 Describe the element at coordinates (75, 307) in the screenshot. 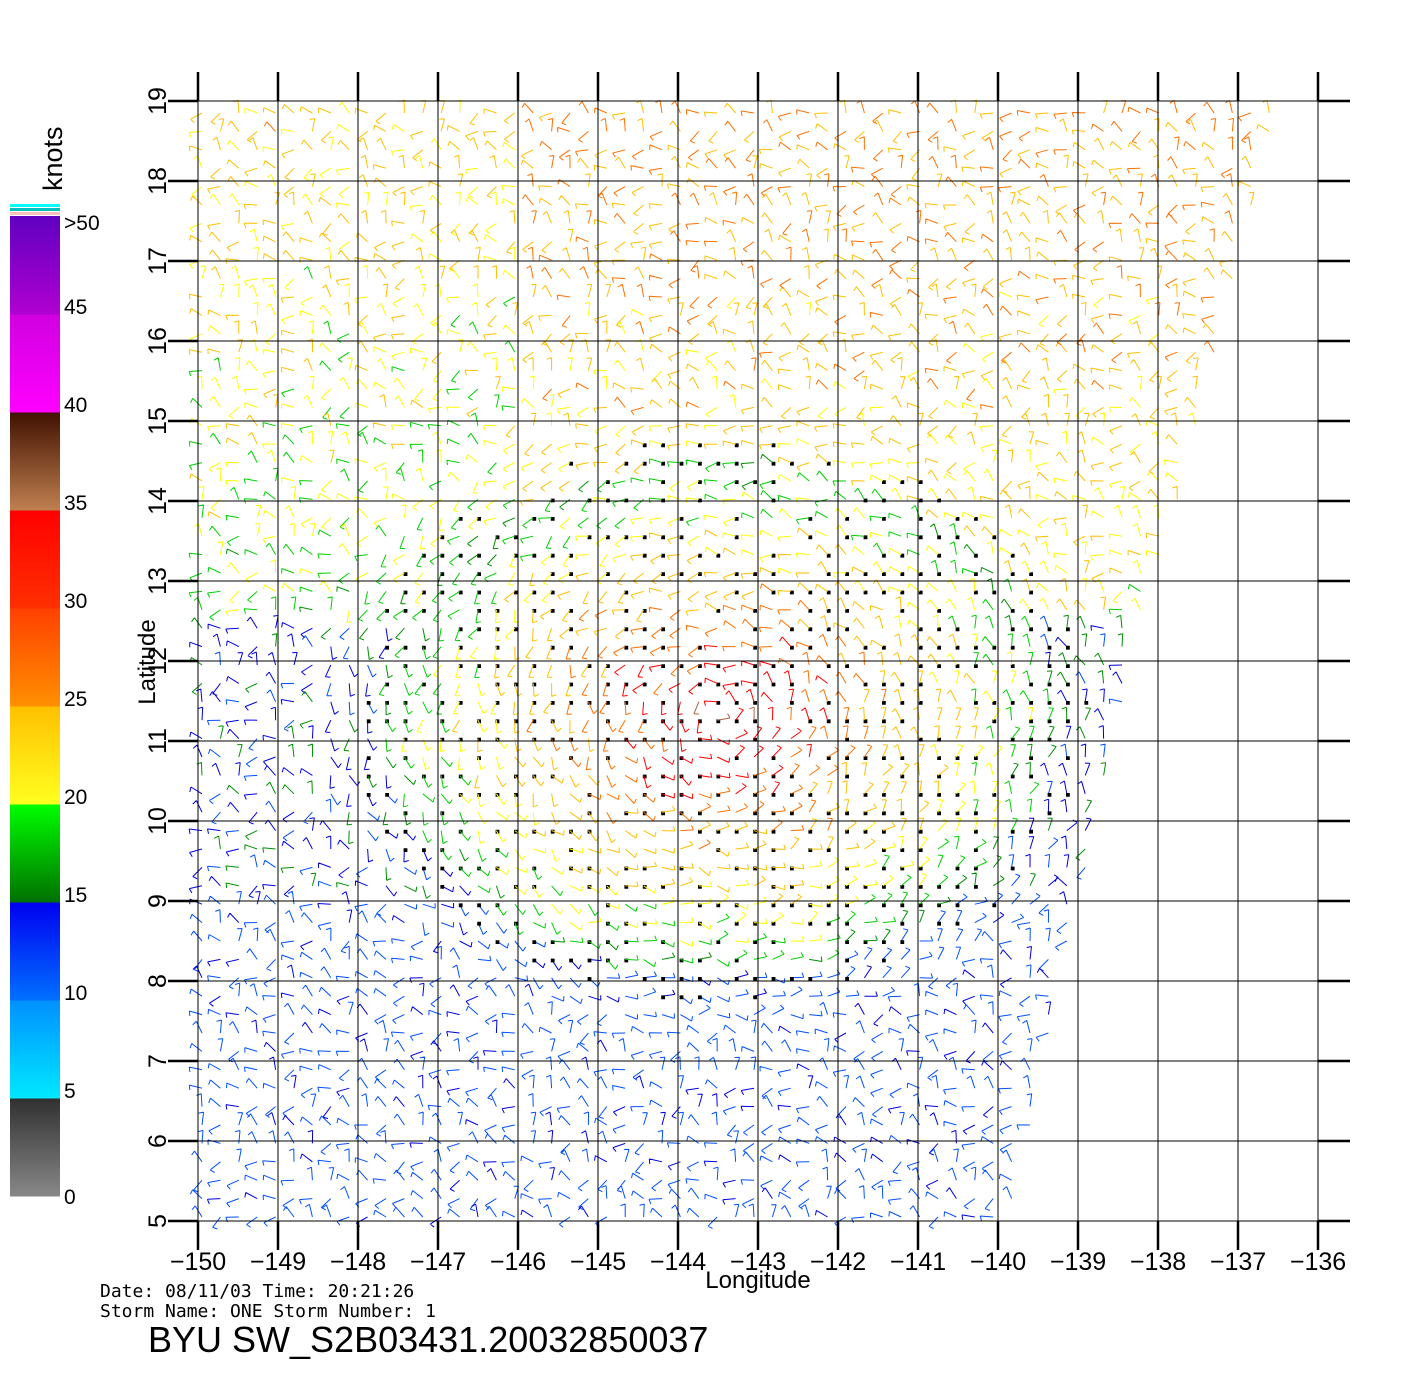

I see `colorbar-tick-label: 45` at that location.